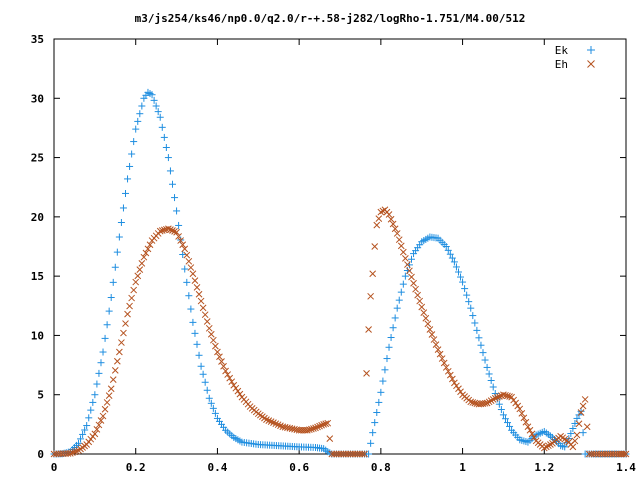 The height and width of the screenshot is (480, 640). I want to click on x-tick-label: 1.4, so click(626, 467).